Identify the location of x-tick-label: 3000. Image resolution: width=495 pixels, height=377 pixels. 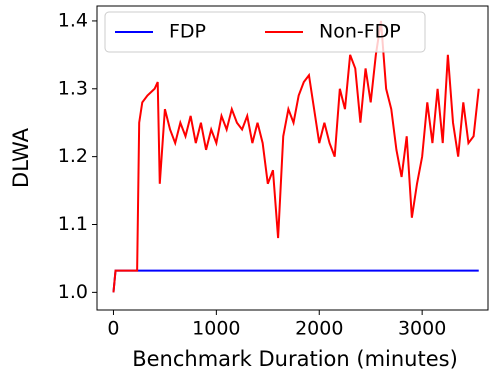
(422, 329).